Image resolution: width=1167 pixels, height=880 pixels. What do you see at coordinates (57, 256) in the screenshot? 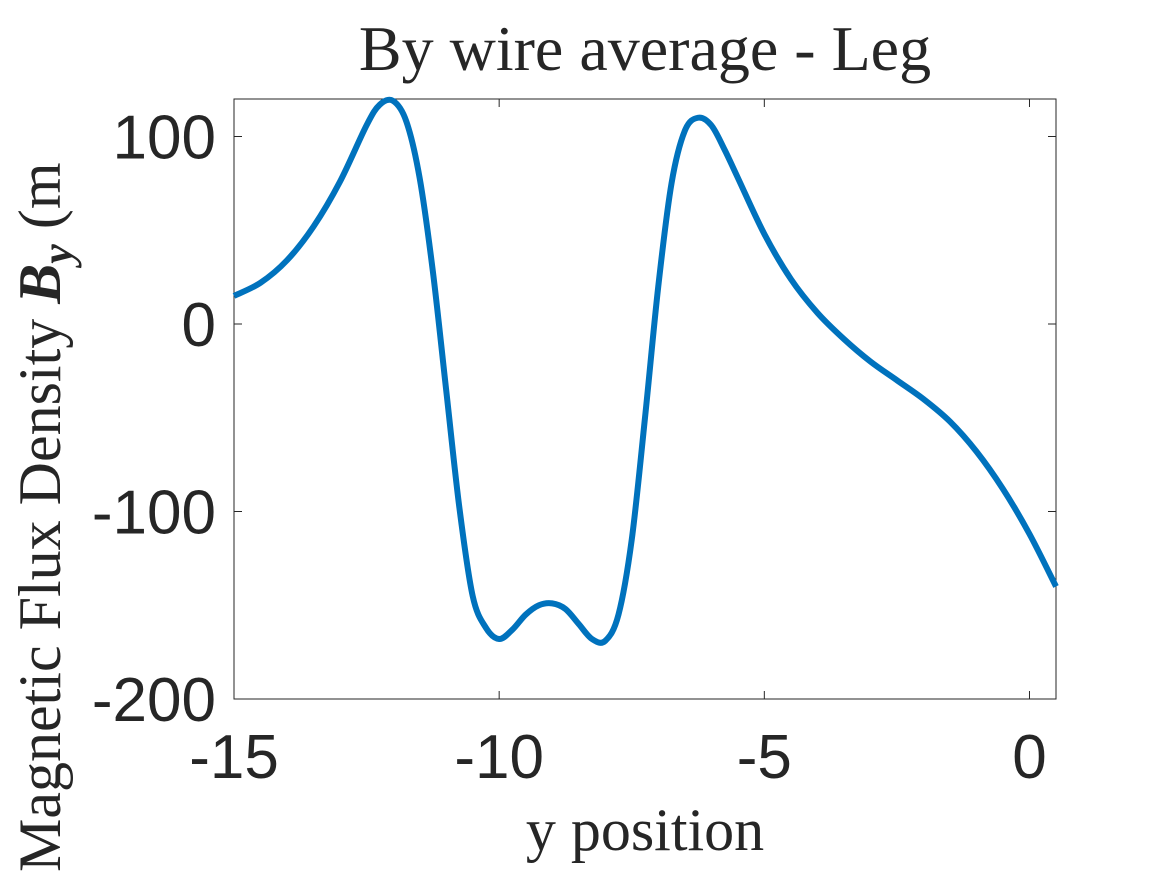
I see `y-axis-title-subscript: y` at bounding box center [57, 256].